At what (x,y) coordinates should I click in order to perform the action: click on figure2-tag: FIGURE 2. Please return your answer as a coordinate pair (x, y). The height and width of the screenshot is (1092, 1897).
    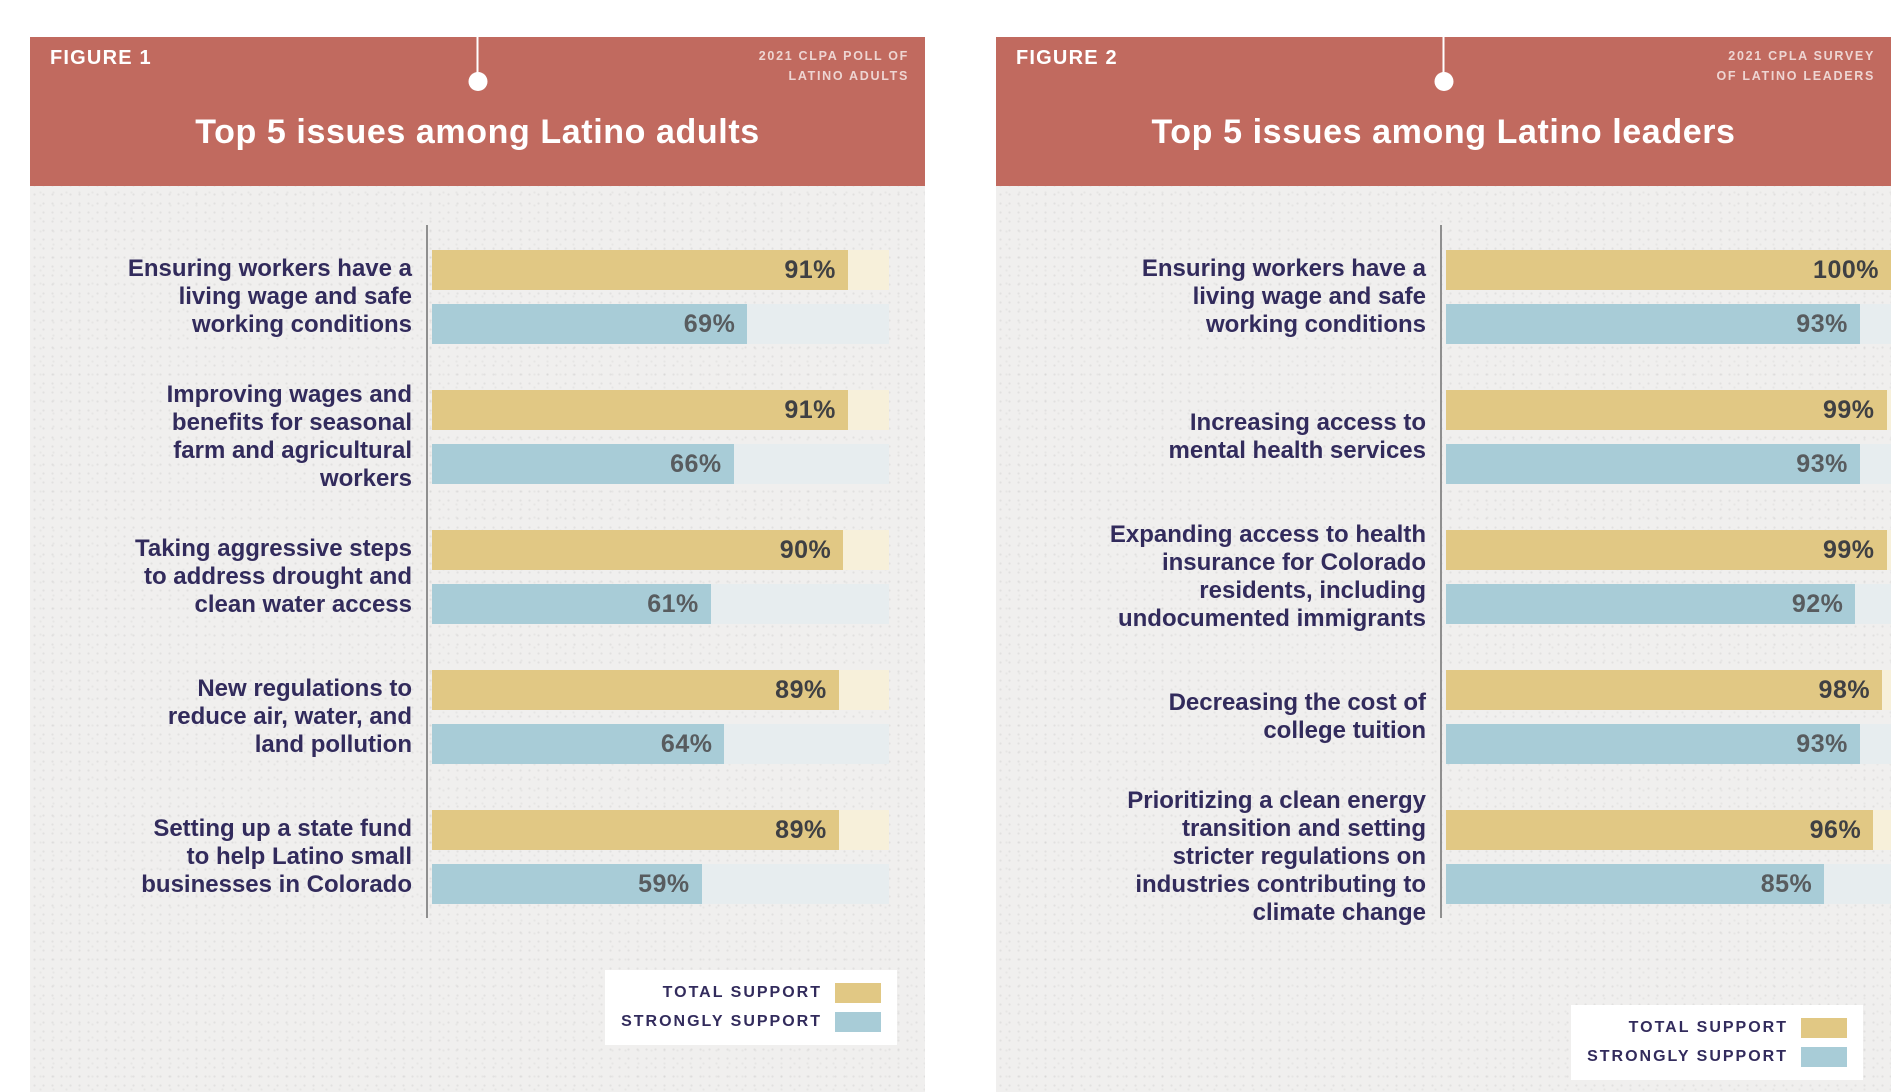
    Looking at the image, I should click on (1067, 58).